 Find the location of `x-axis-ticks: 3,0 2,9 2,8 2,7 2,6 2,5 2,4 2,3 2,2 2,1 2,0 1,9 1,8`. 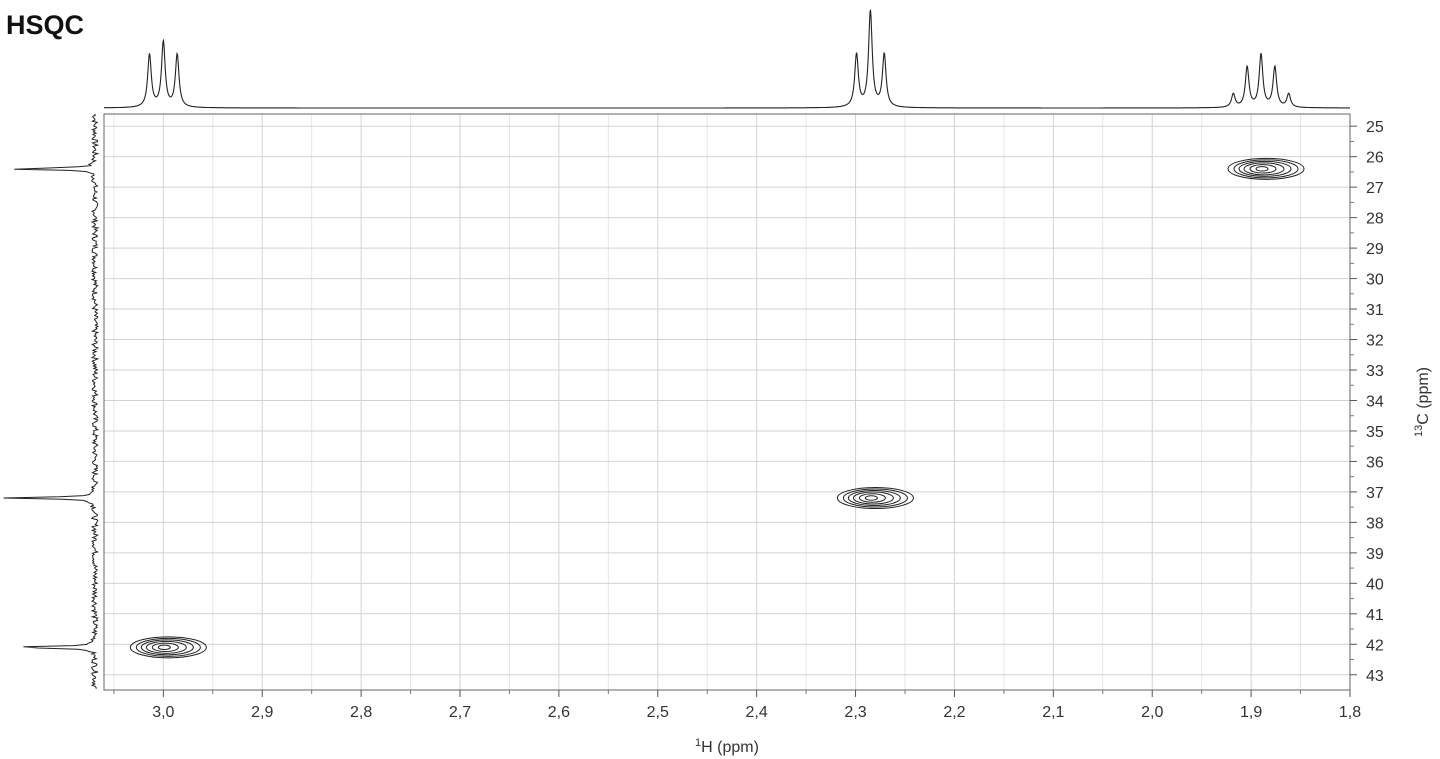

x-axis-ticks: 3,0 2,9 2,8 2,7 2,6 2,5 2,4 2,3 2,2 2,1 2,0 1,9 1,8 is located at coordinates (737, 705).